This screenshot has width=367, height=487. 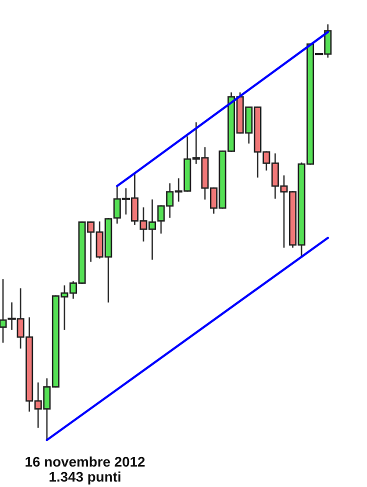 I want to click on text: 16 novembre 2012, so click(x=85, y=461).